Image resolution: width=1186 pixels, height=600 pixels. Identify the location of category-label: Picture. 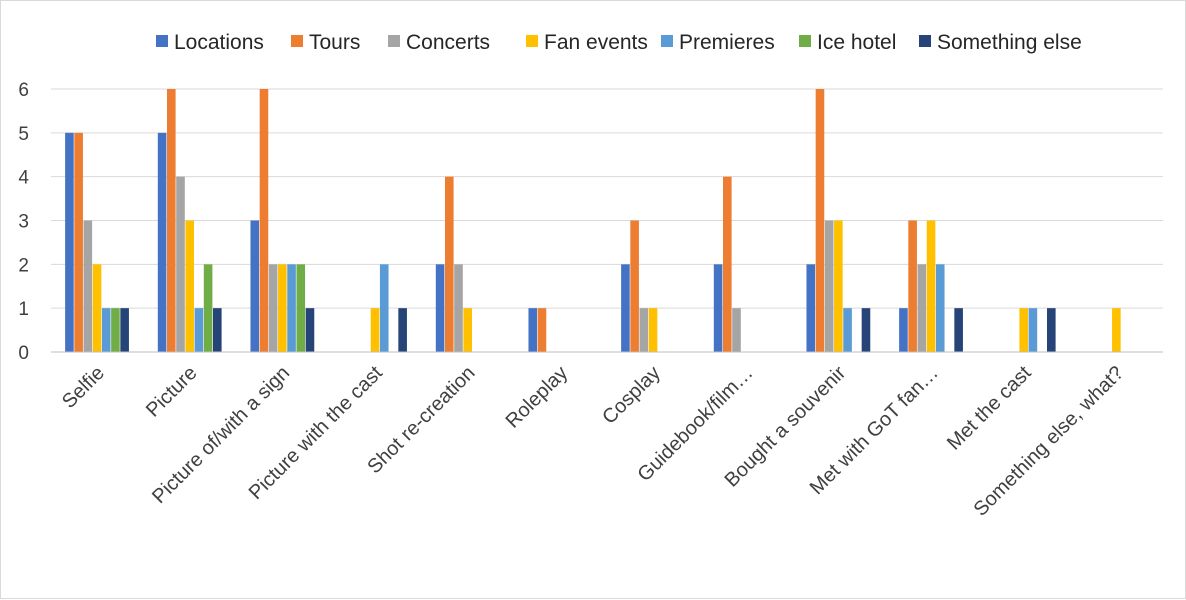
(172, 392).